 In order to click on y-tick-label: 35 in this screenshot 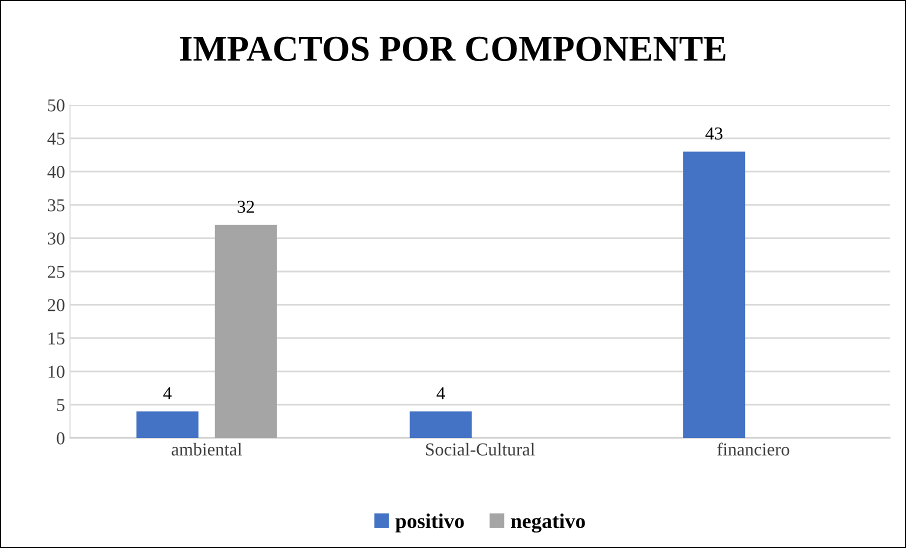, I will do `click(56, 205)`.